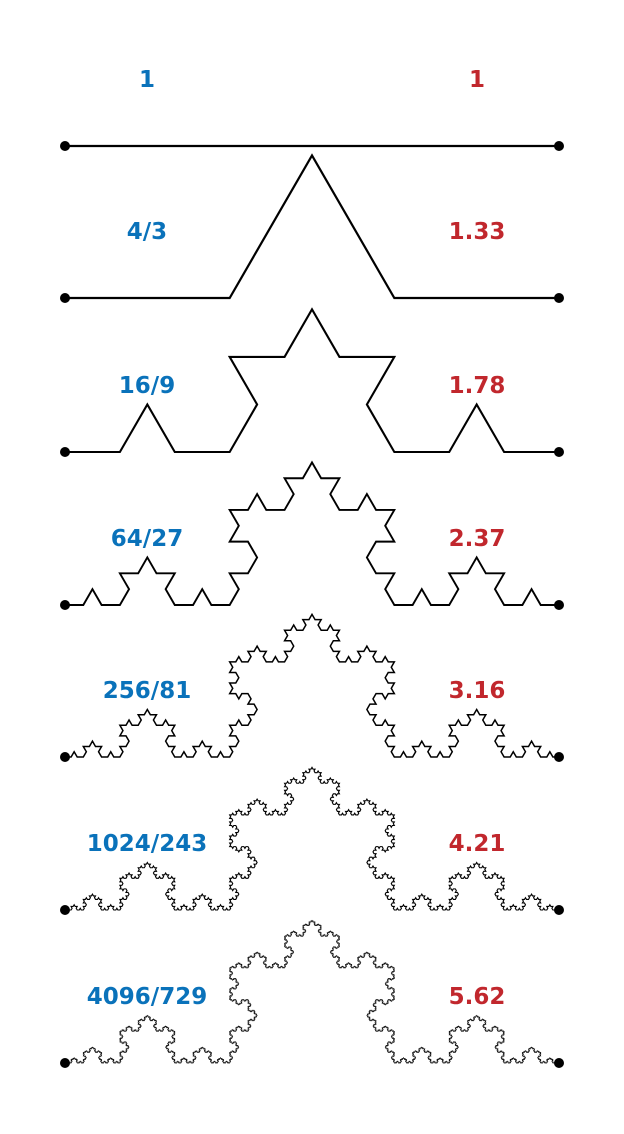  I want to click on koch-iteration-2: 16/9 1.78, so click(312, 382).